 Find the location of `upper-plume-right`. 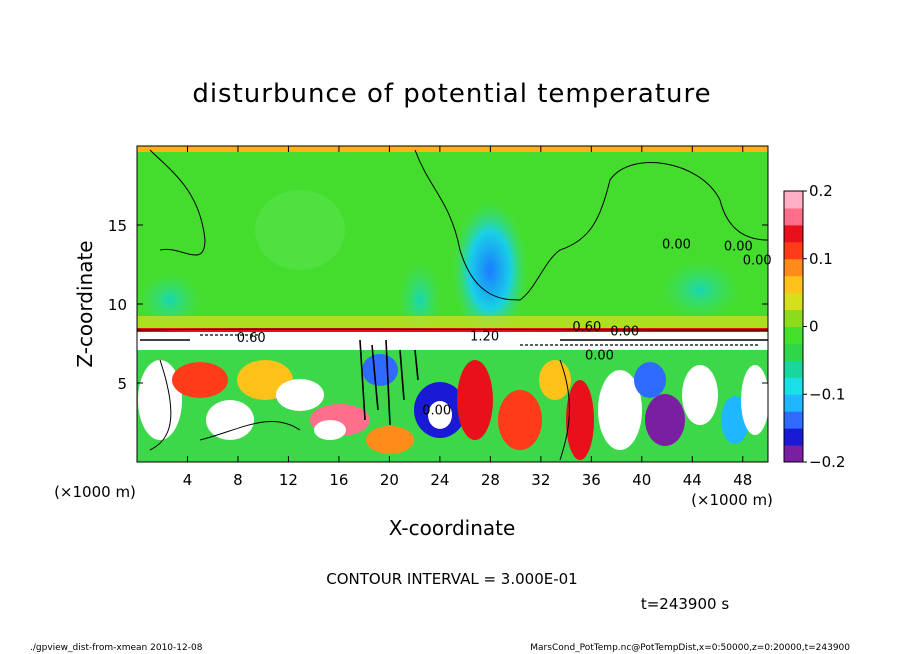

upper-plume-right is located at coordinates (700, 290).